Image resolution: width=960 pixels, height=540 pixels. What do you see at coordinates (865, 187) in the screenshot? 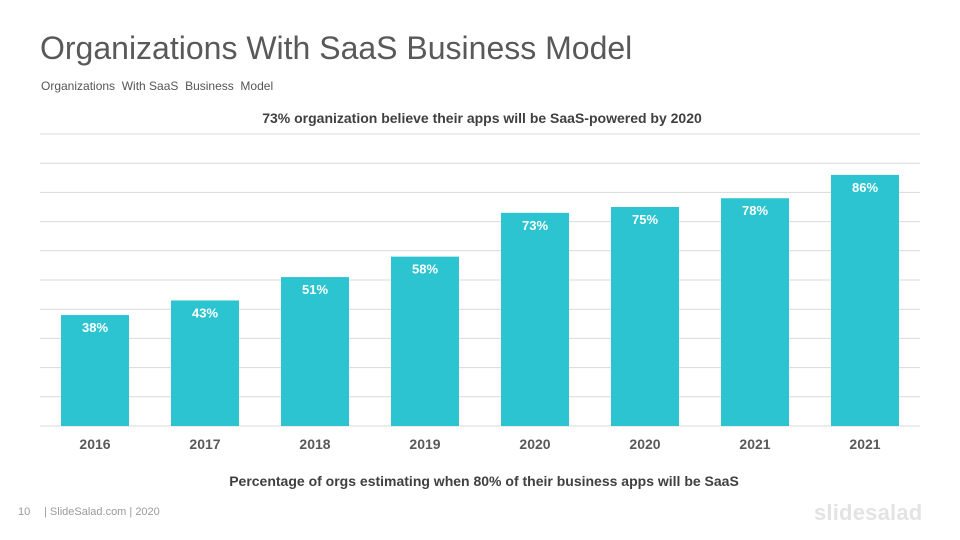
I see `data-label: 86%` at bounding box center [865, 187].